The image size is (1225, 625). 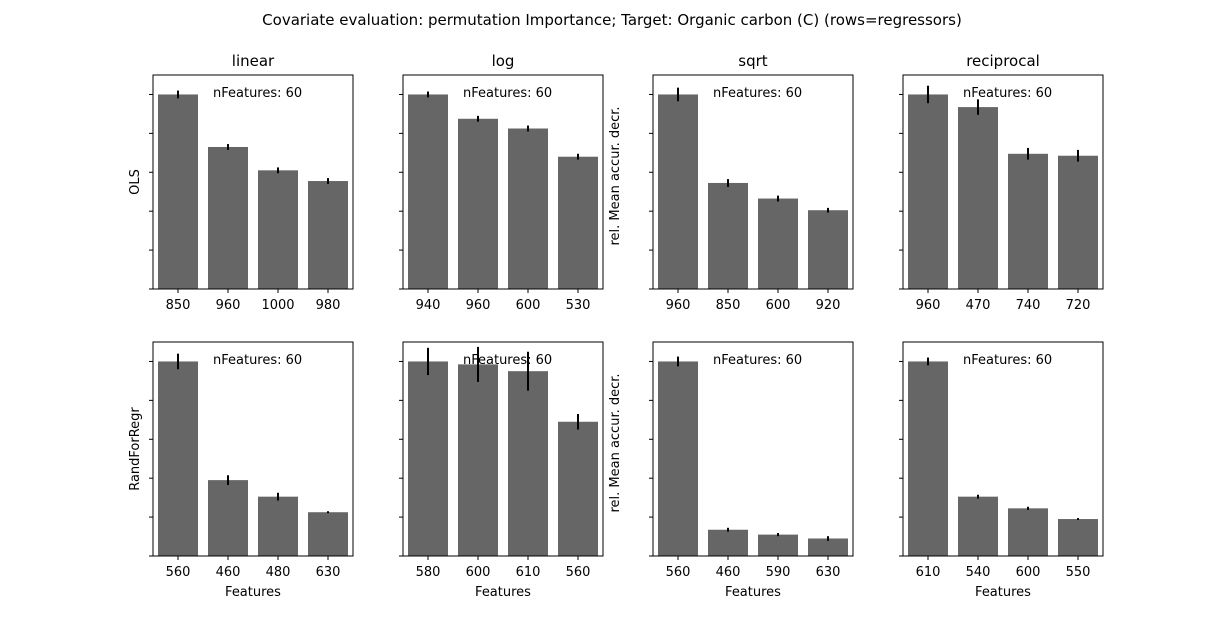 What do you see at coordinates (428, 572) in the screenshot?
I see `x-tick-label: 580` at bounding box center [428, 572].